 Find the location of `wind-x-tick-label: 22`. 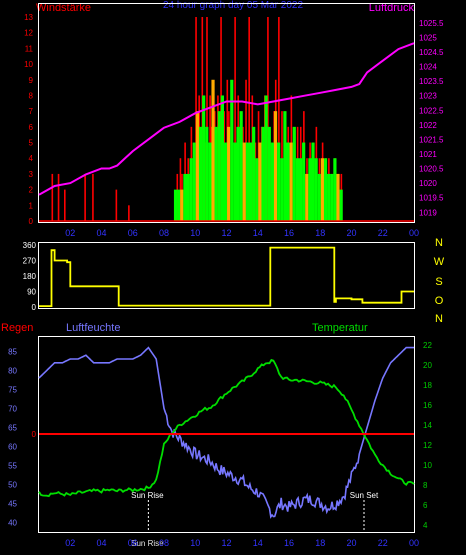

wind-x-tick-label: 22 is located at coordinates (383, 233).